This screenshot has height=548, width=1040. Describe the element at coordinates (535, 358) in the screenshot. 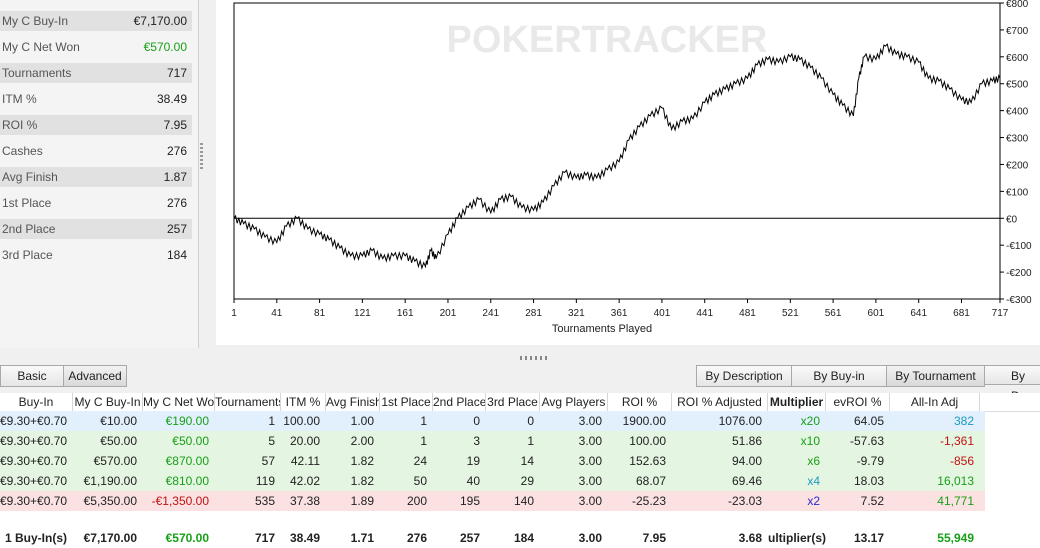

I see `horizontal-splitter-grip` at that location.